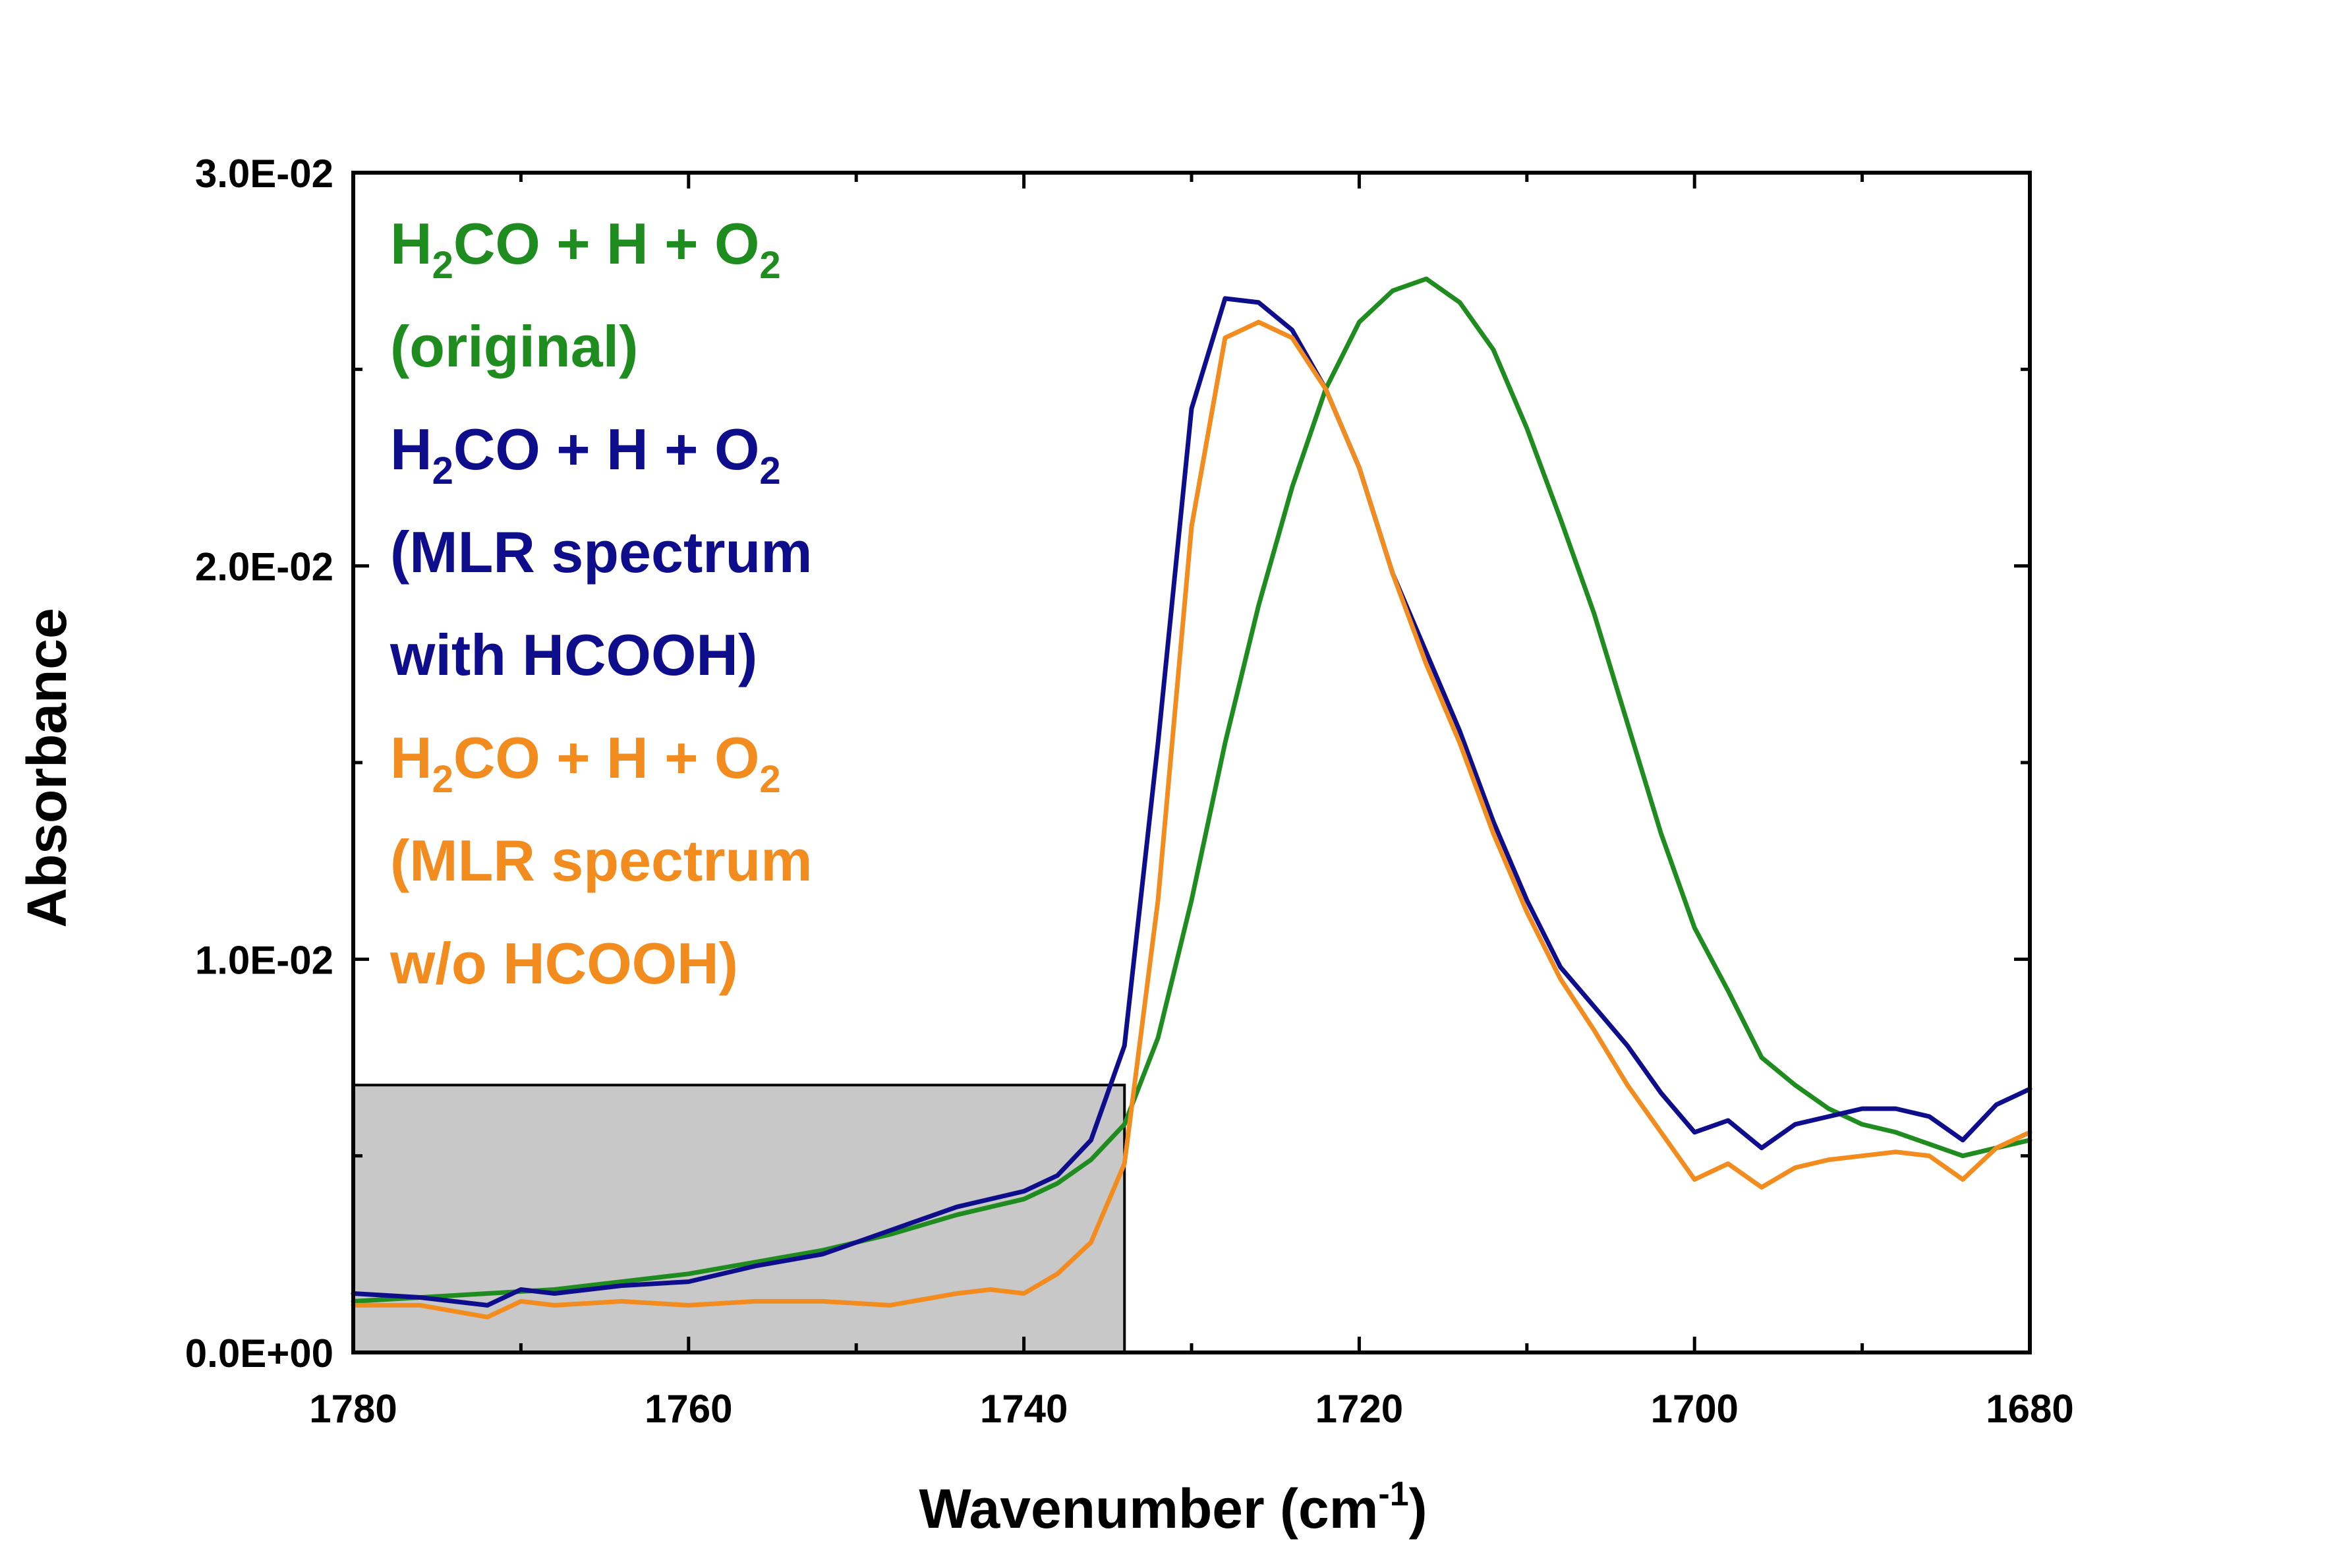 Image resolution: width=2335 pixels, height=1568 pixels. I want to click on x-axis-title: Wavenumber (cm-1), so click(1173, 1507).